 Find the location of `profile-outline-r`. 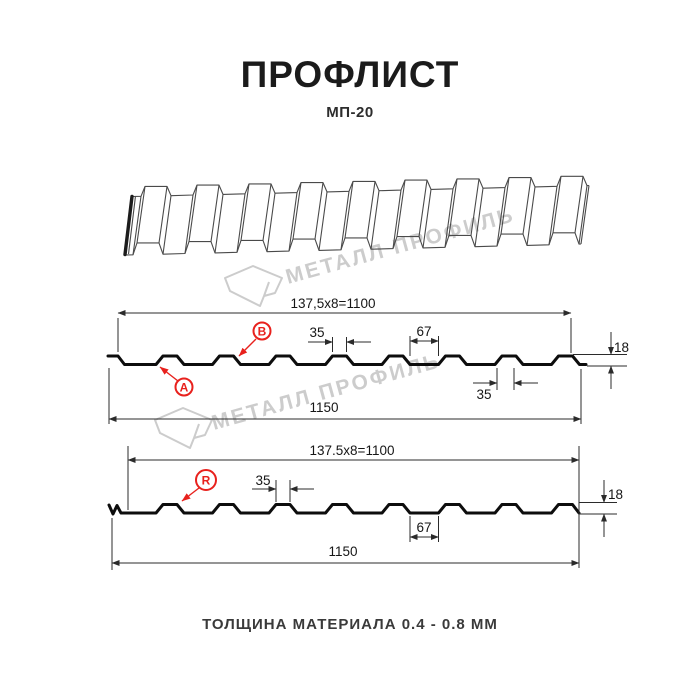

profile-outline-r is located at coordinates (344, 509).